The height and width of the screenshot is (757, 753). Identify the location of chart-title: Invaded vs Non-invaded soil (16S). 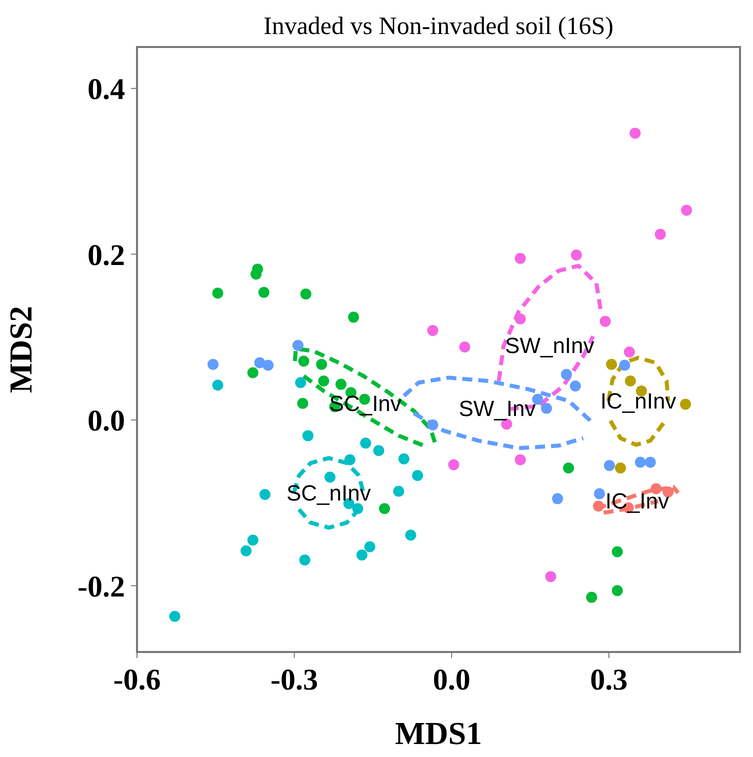
(438, 27).